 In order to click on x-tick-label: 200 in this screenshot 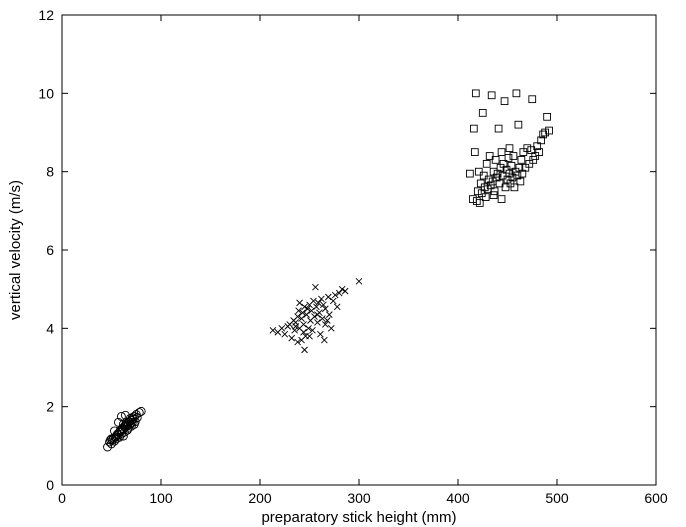, I will do `click(260, 498)`.